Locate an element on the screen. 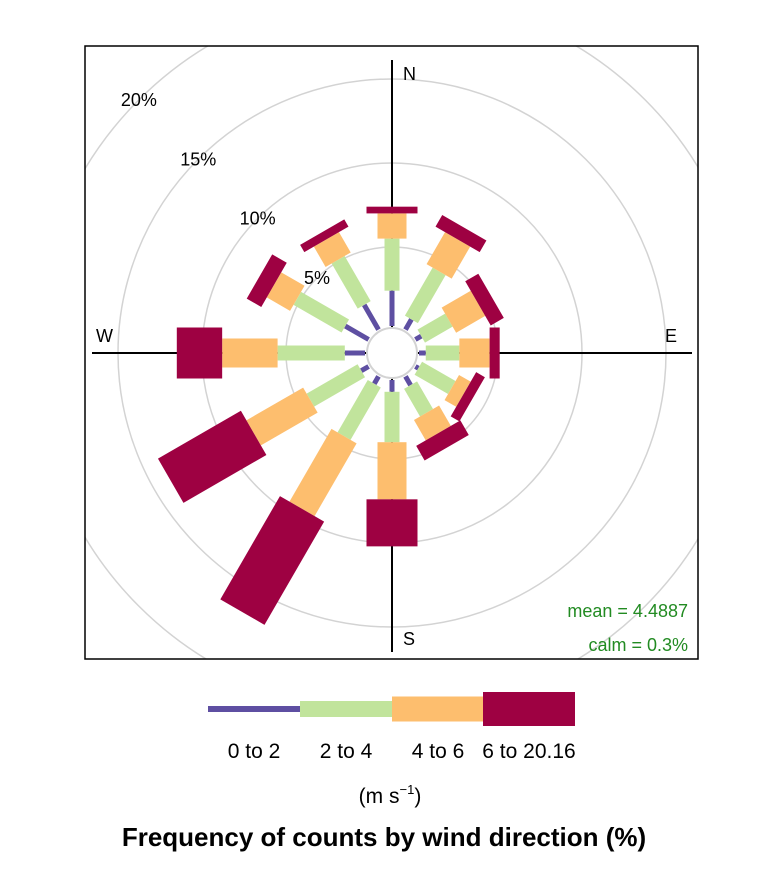 The width and height of the screenshot is (768, 869). ring-label: 20% is located at coordinates (139, 100).